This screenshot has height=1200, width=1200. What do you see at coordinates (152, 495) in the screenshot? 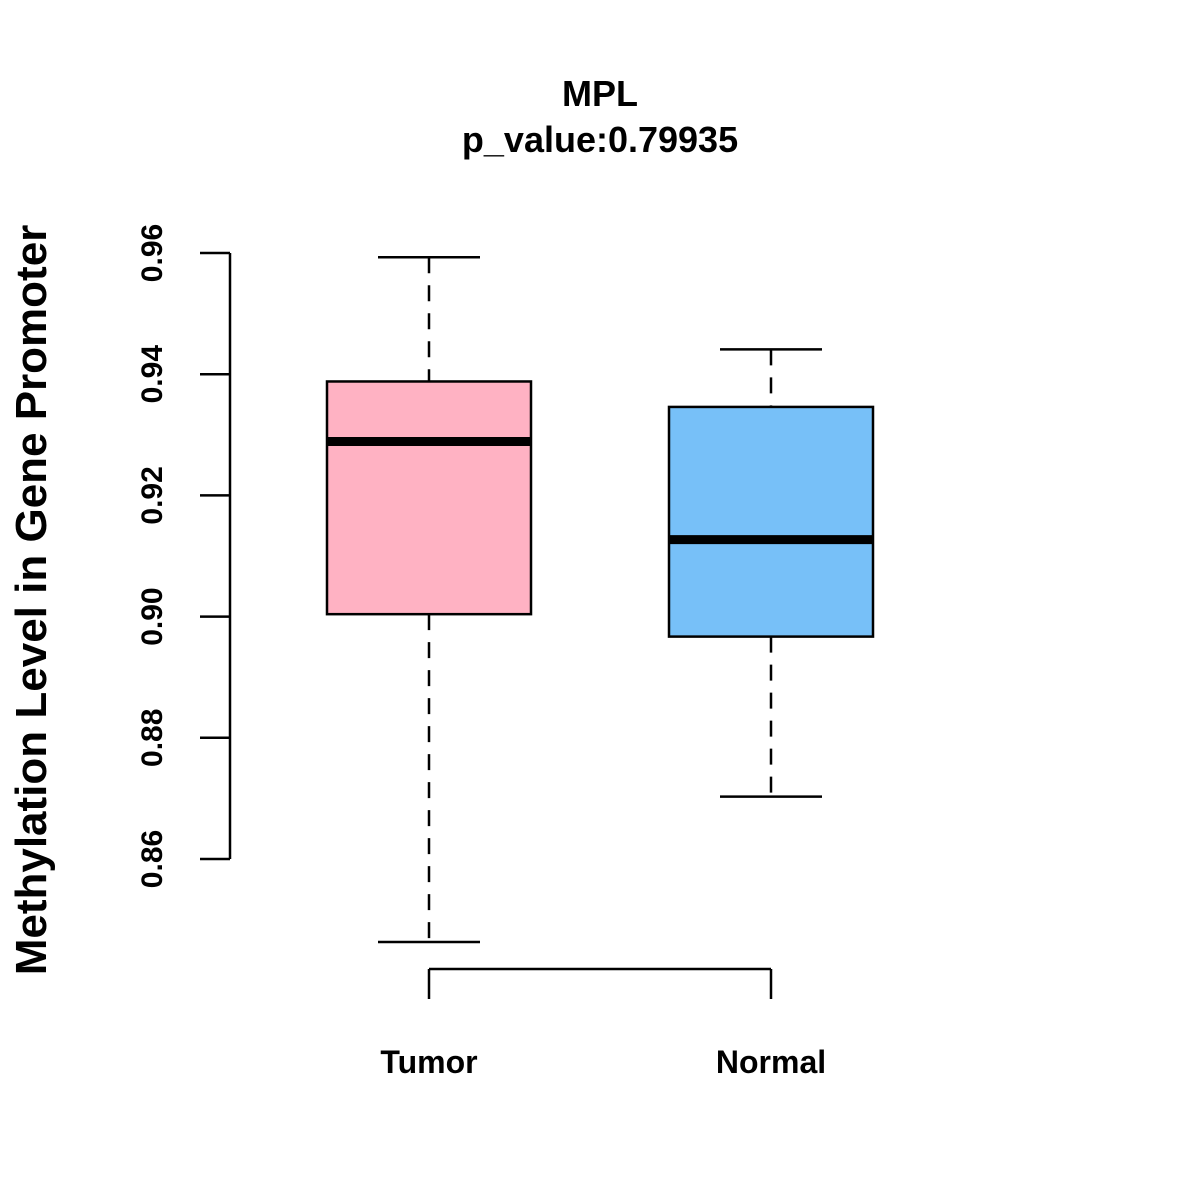
I see `y-tick-label: 0.92` at bounding box center [152, 495].